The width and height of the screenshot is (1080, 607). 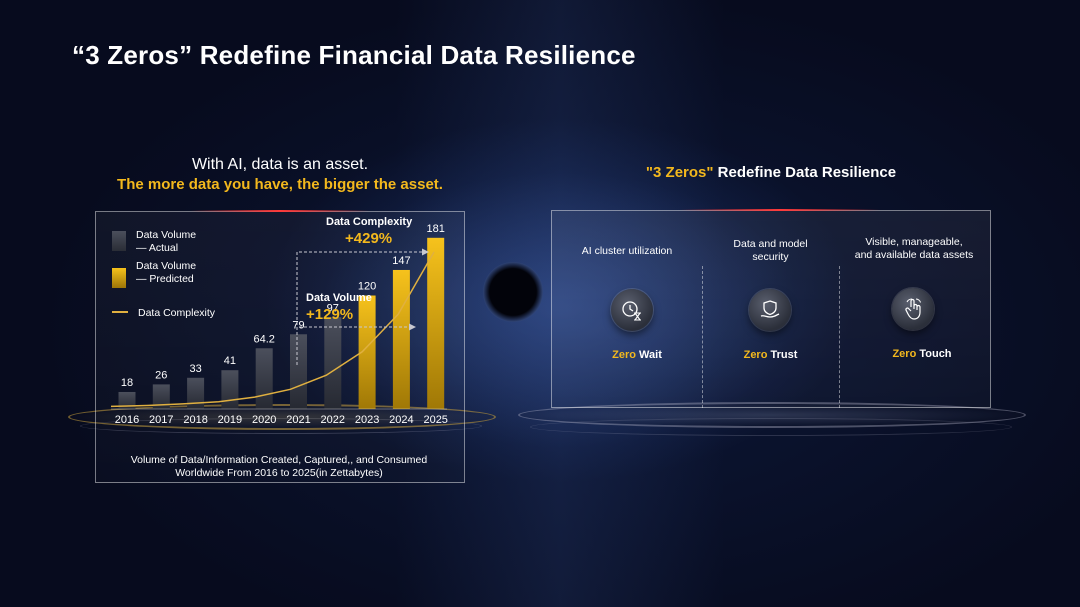 What do you see at coordinates (435, 420) in the screenshot?
I see `x-tick-label-2025: 2025` at bounding box center [435, 420].